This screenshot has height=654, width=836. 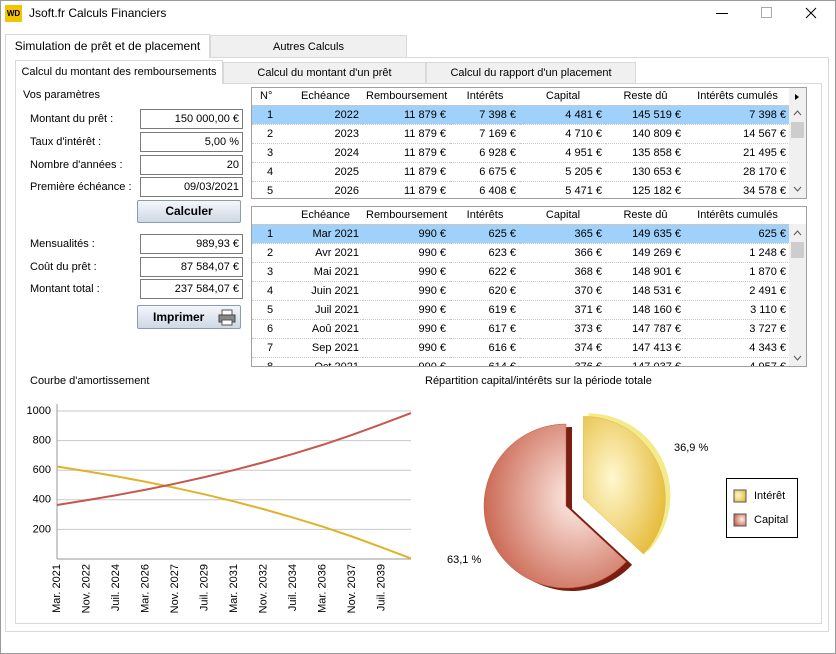 What do you see at coordinates (270, 291) in the screenshot?
I see `table-cell: 4` at bounding box center [270, 291].